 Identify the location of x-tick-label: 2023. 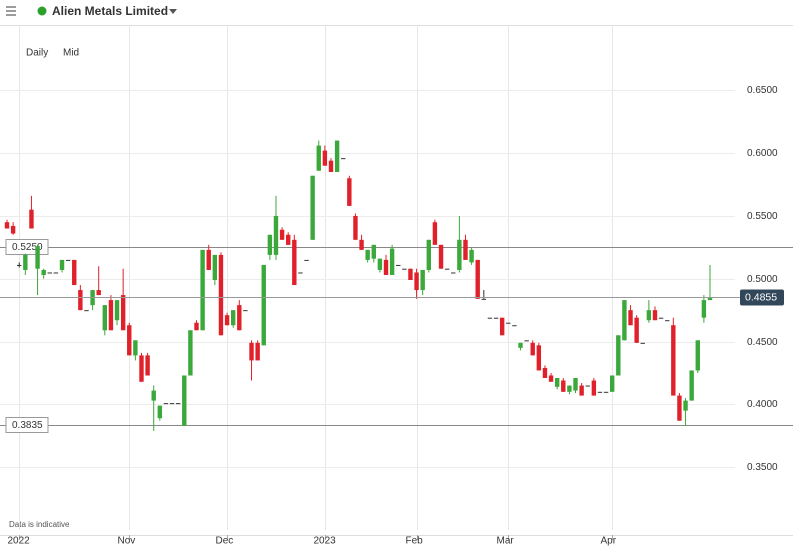
(325, 541).